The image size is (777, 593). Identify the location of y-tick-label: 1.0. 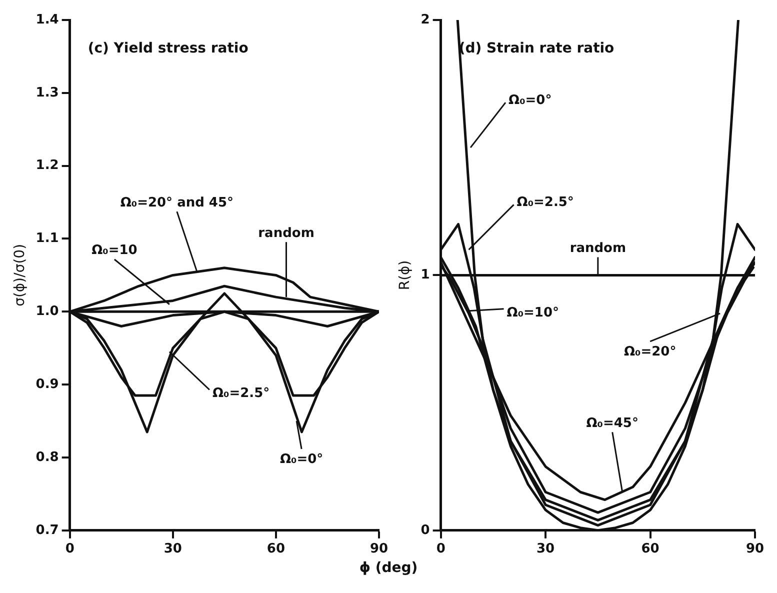
(47, 312).